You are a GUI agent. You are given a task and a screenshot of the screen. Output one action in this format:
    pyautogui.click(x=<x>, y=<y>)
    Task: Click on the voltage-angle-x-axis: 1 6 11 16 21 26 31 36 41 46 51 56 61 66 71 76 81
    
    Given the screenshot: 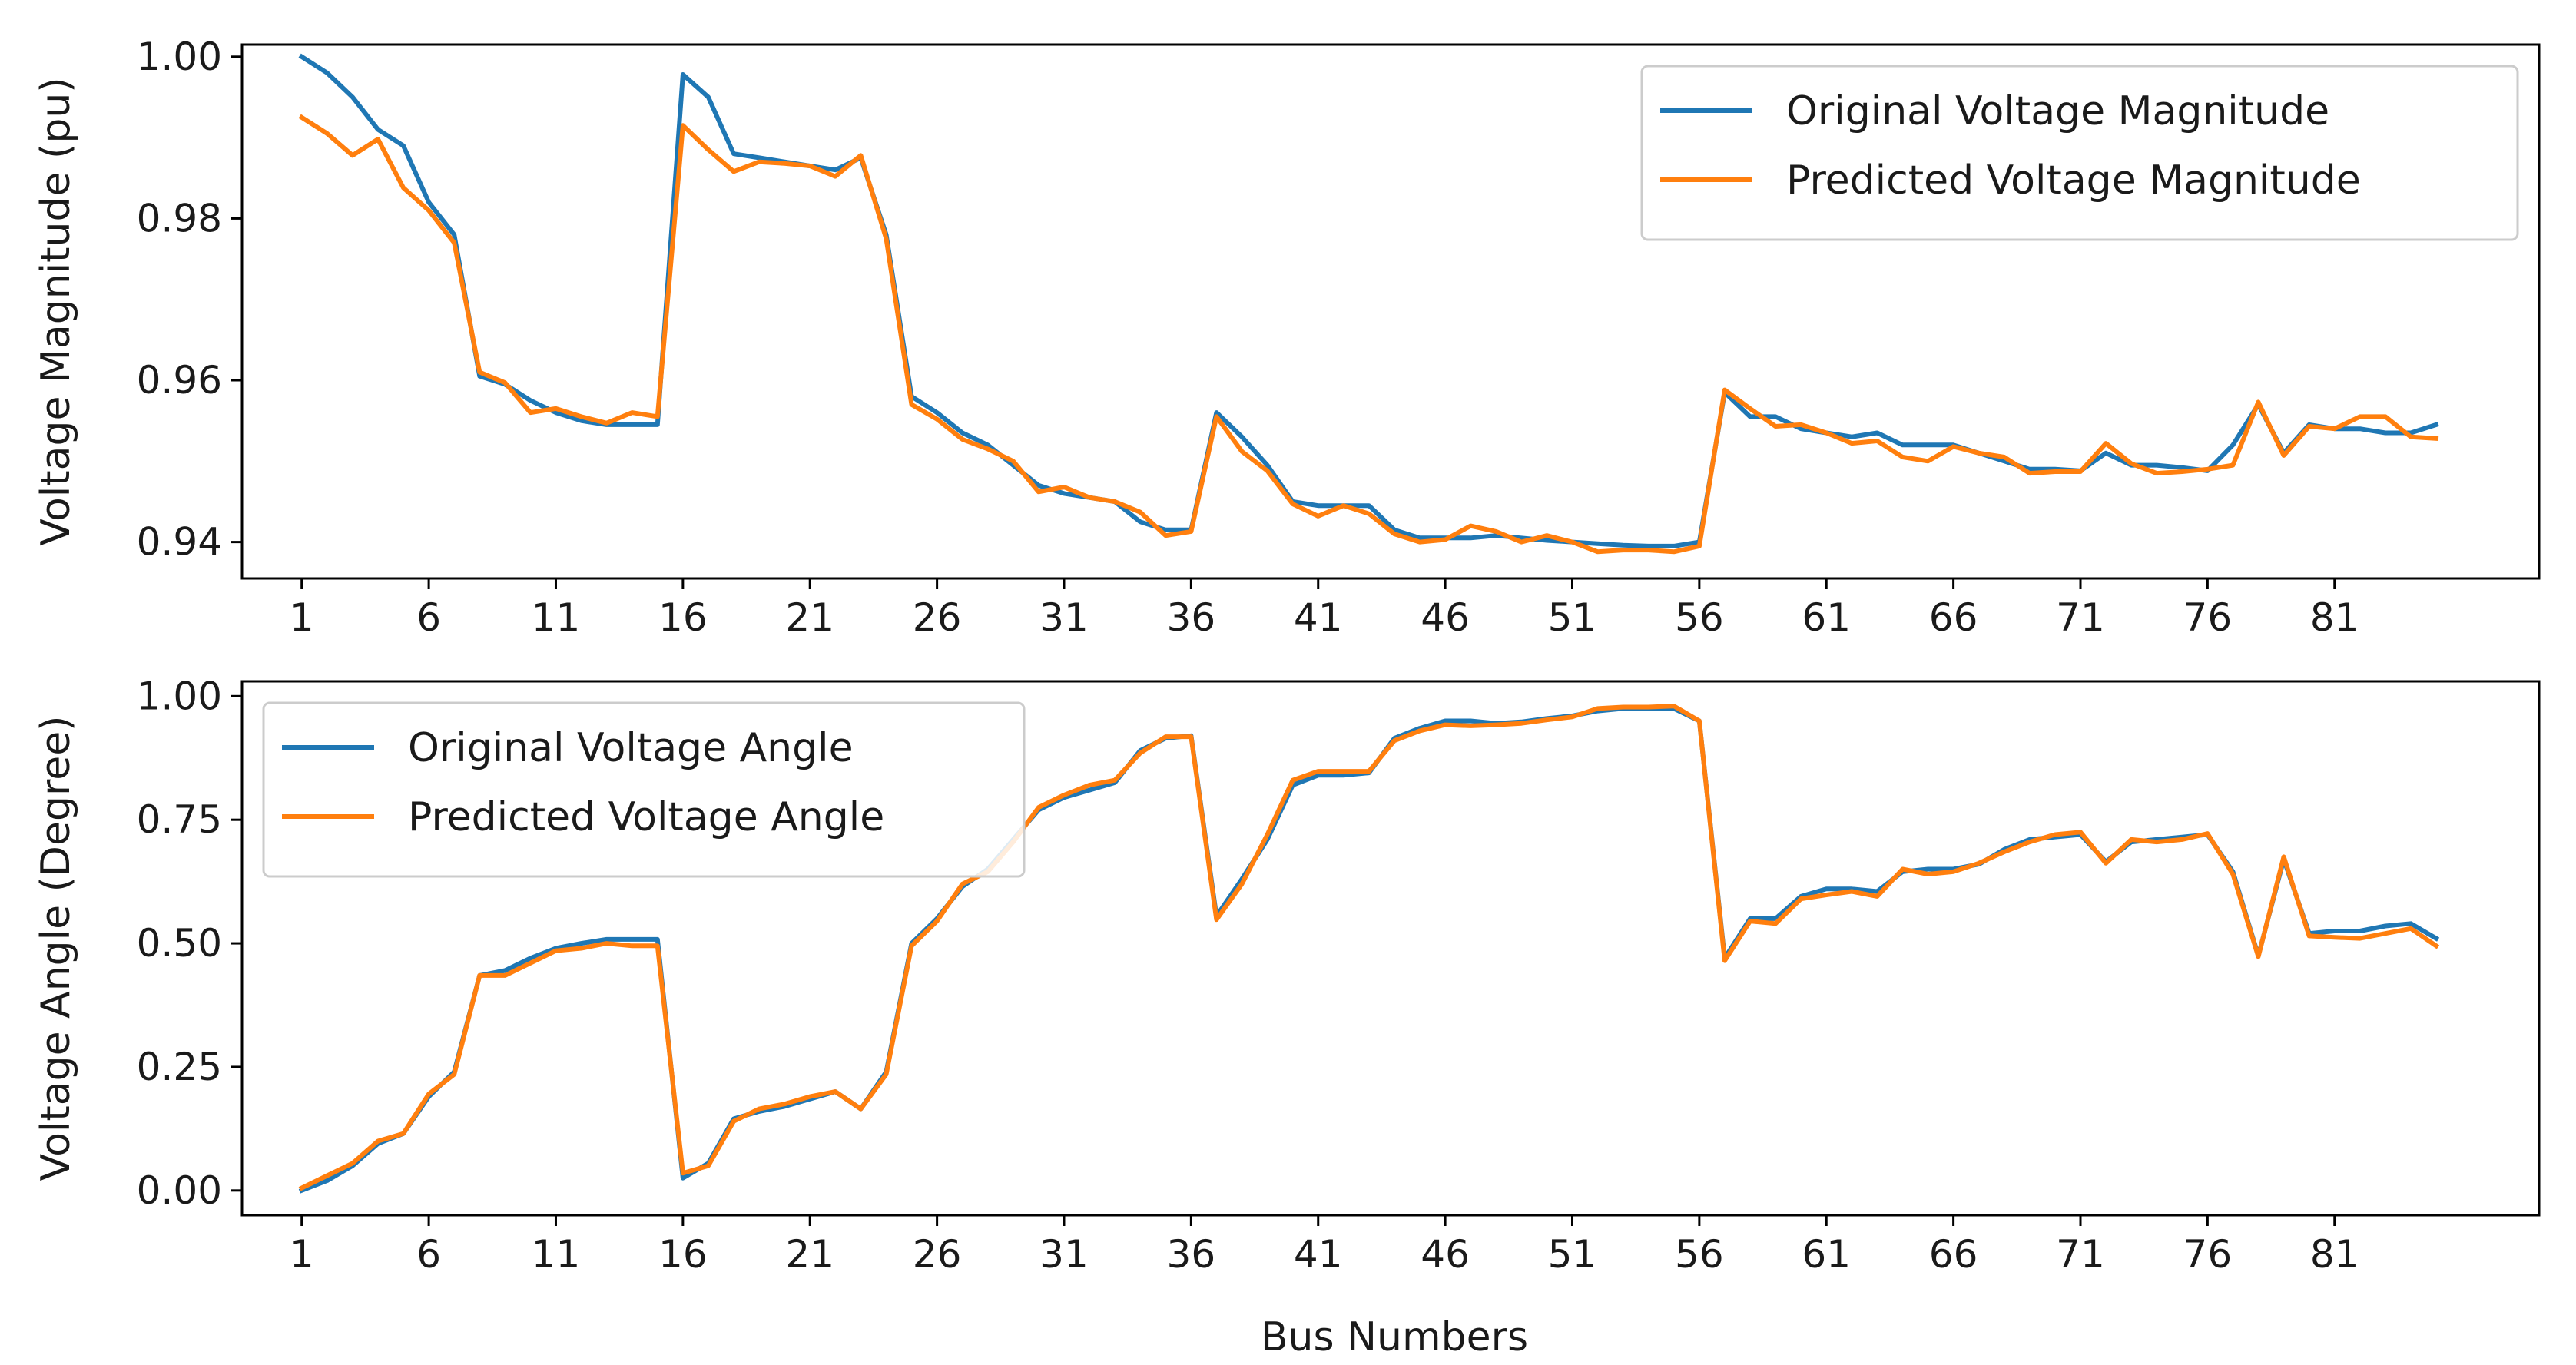 What is the action you would take?
    pyautogui.click(x=1324, y=1246)
    